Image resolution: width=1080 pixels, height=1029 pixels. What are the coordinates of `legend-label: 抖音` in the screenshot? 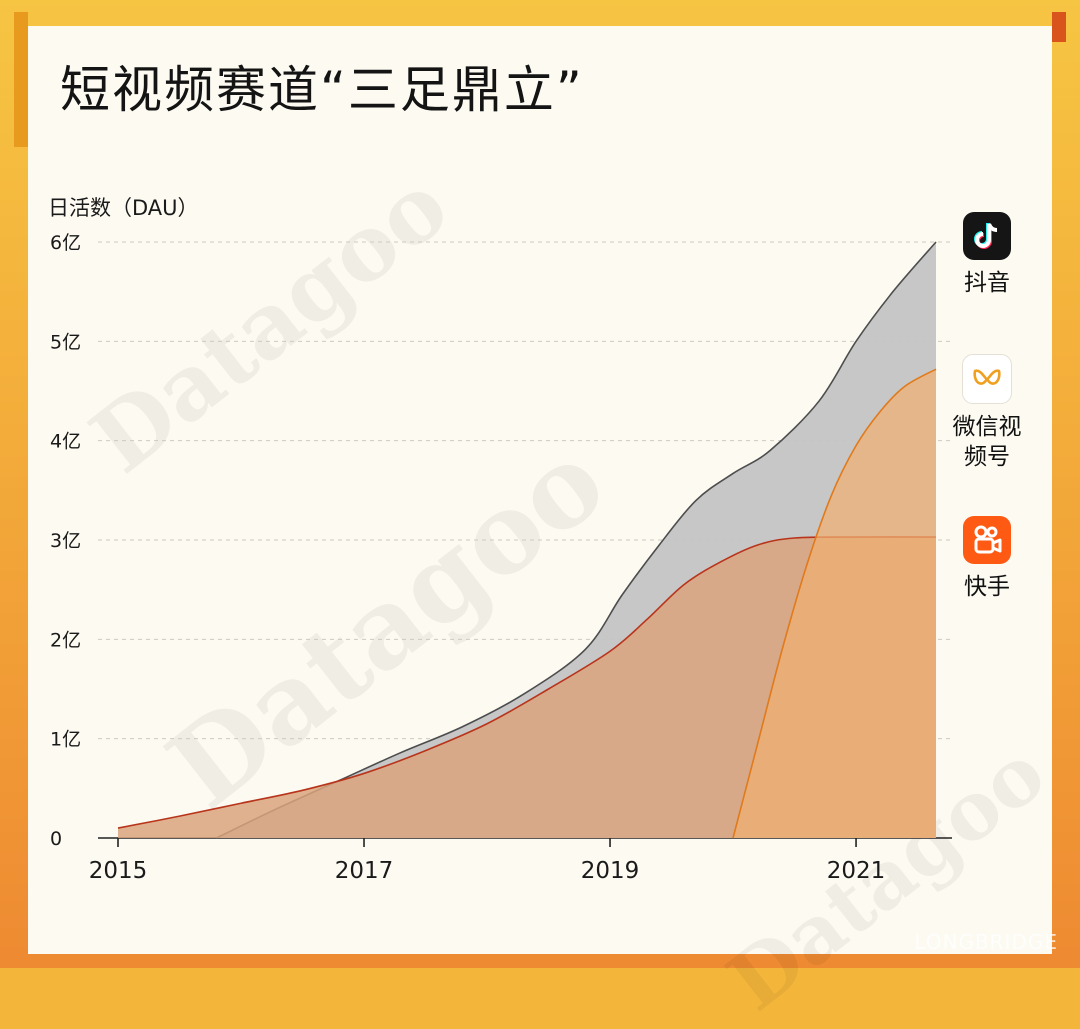 It's located at (987, 283).